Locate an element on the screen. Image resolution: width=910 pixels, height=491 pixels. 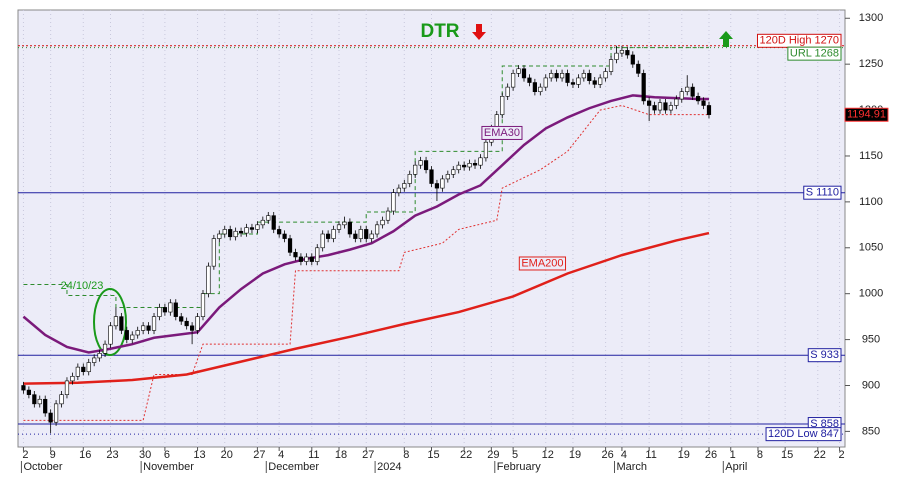
x-tick-label: 12 is located at coordinates (548, 455).